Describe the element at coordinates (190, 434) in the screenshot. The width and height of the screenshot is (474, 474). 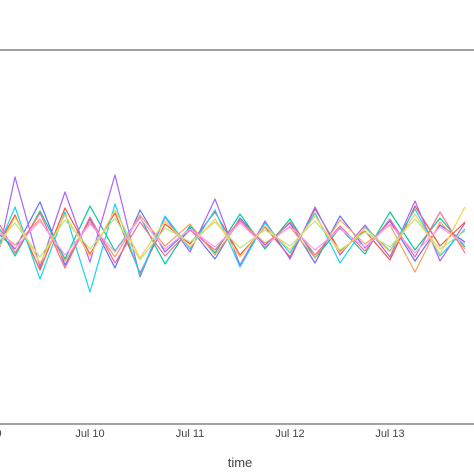
I see `x-tick-label-3: Jul 11` at that location.